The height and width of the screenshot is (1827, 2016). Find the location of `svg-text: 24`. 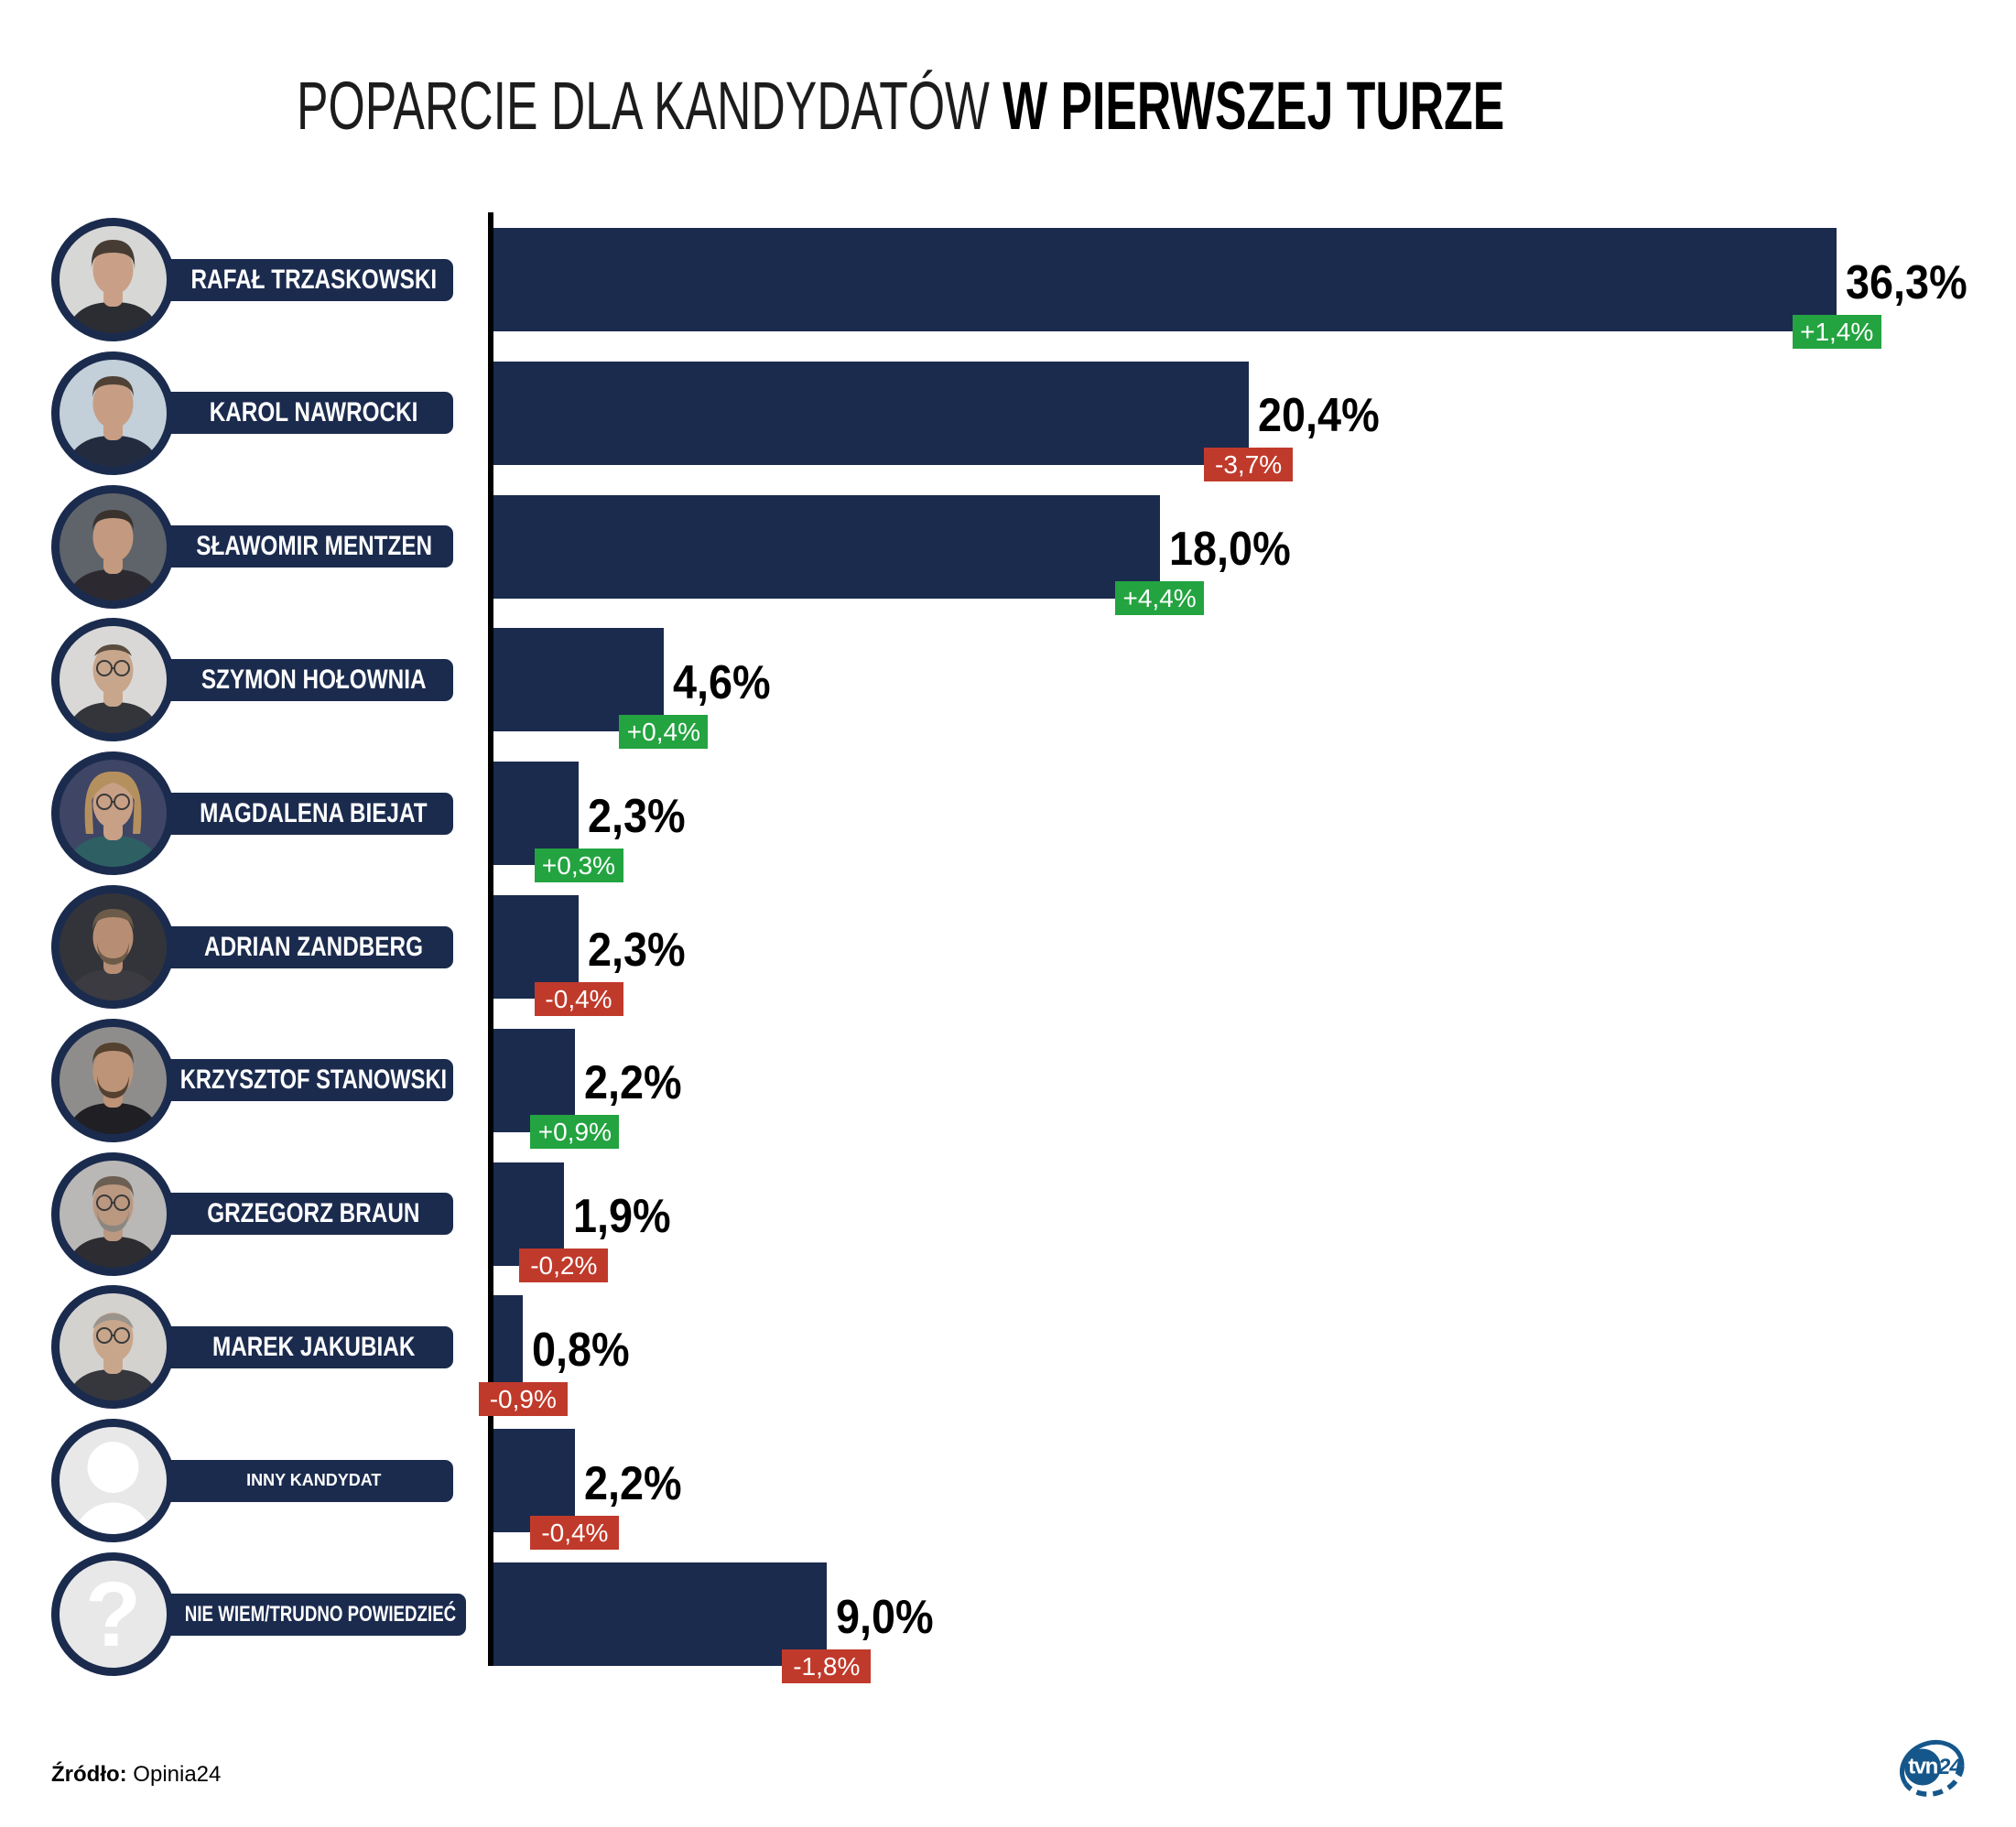

svg-text: 24 is located at coordinates (1949, 1767).